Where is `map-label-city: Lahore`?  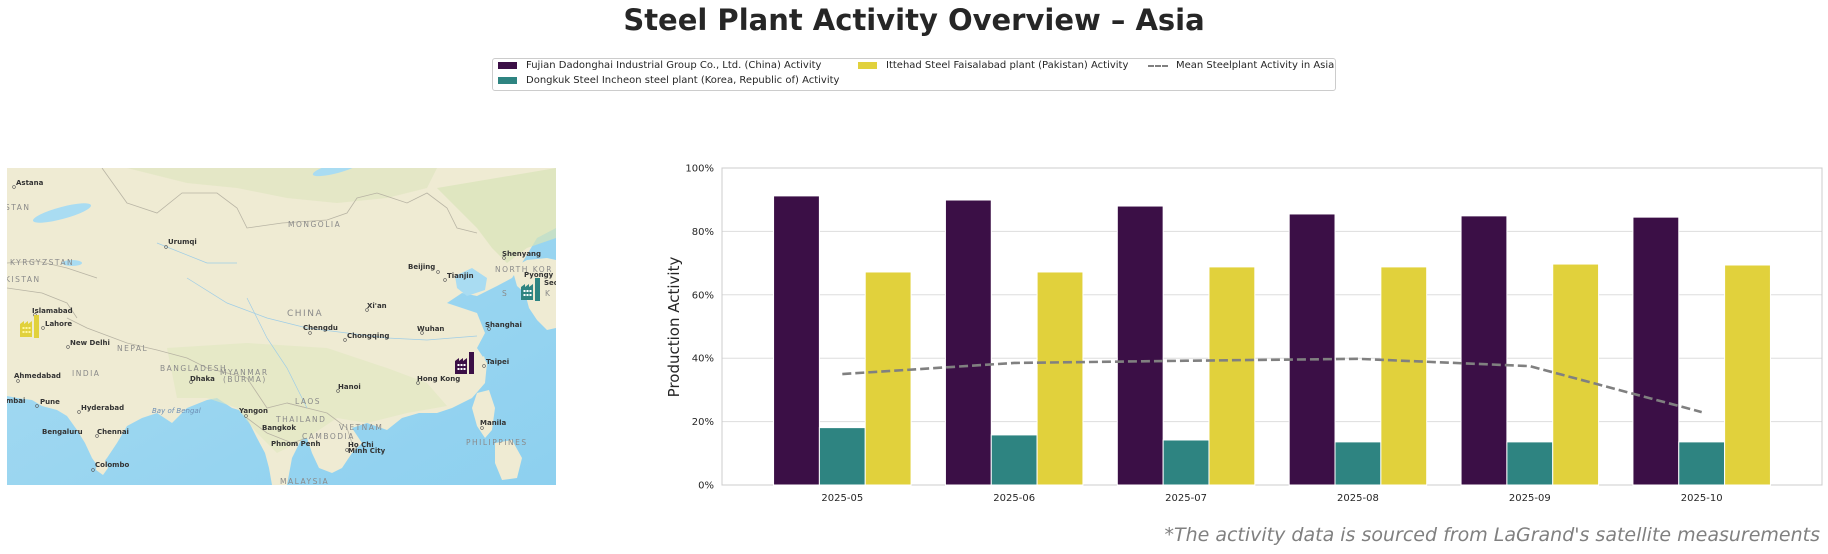 map-label-city: Lahore is located at coordinates (58, 324).